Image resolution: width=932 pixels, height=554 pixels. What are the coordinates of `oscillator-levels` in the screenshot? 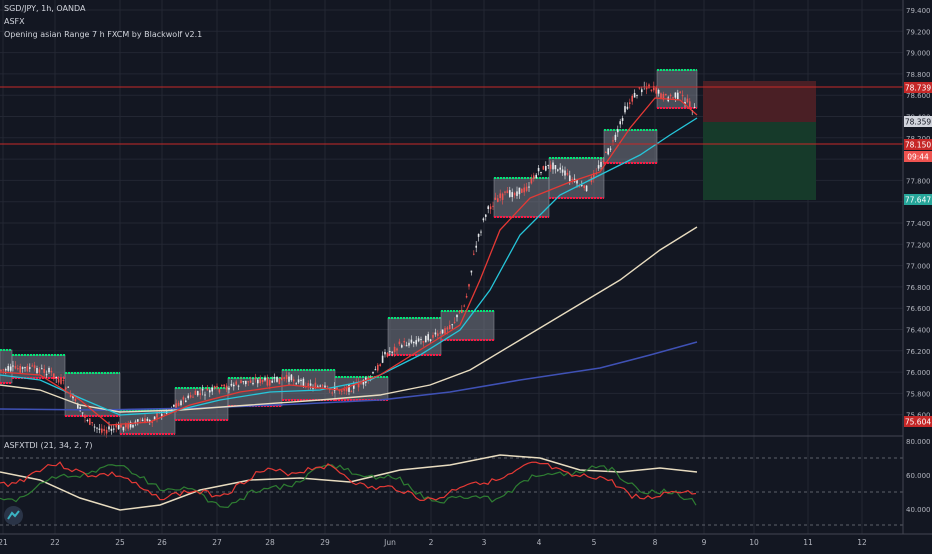 It's located at (451, 491).